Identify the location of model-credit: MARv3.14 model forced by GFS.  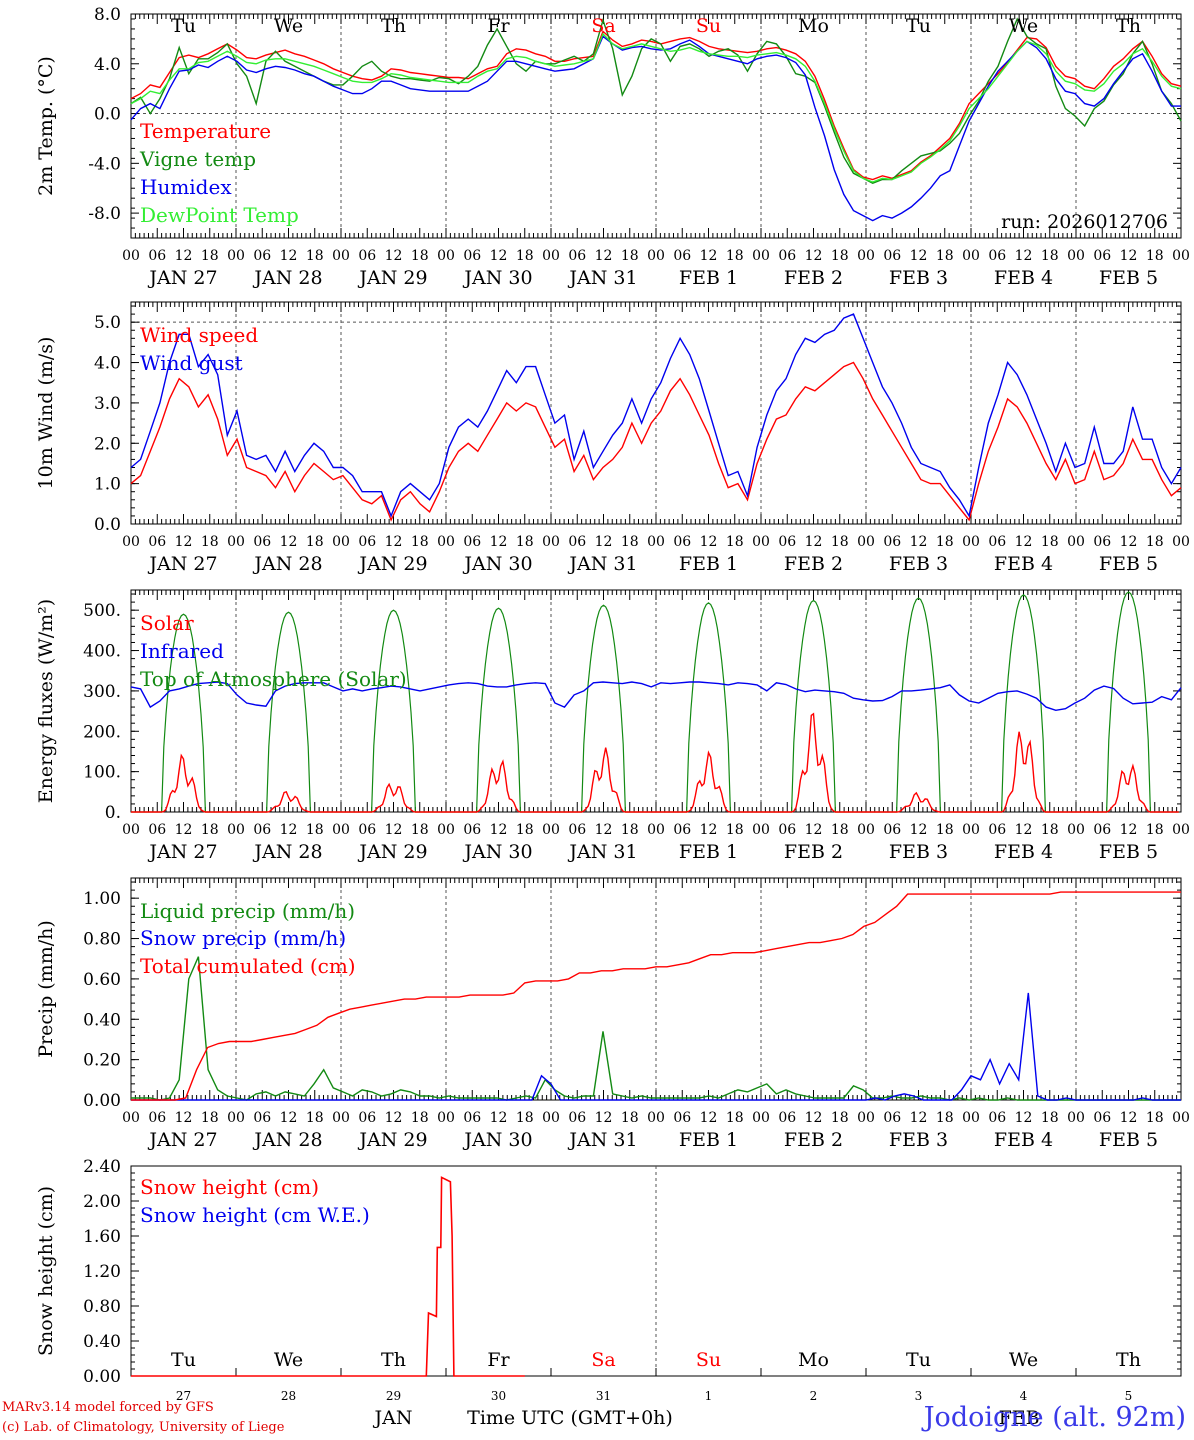
(108, 1407).